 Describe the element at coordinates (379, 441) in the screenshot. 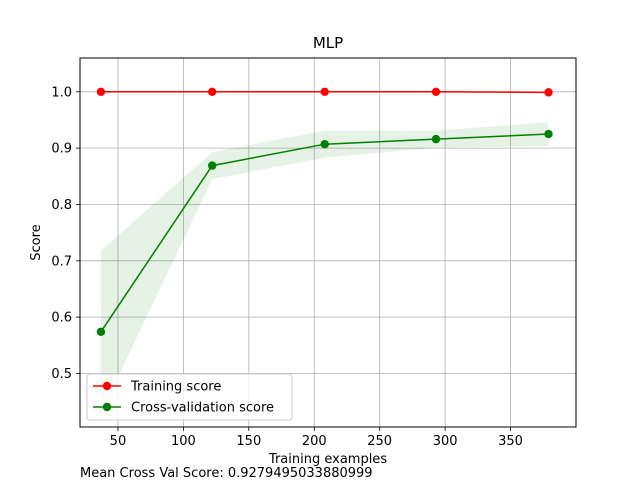

I see `x-tick-label: 250` at that location.